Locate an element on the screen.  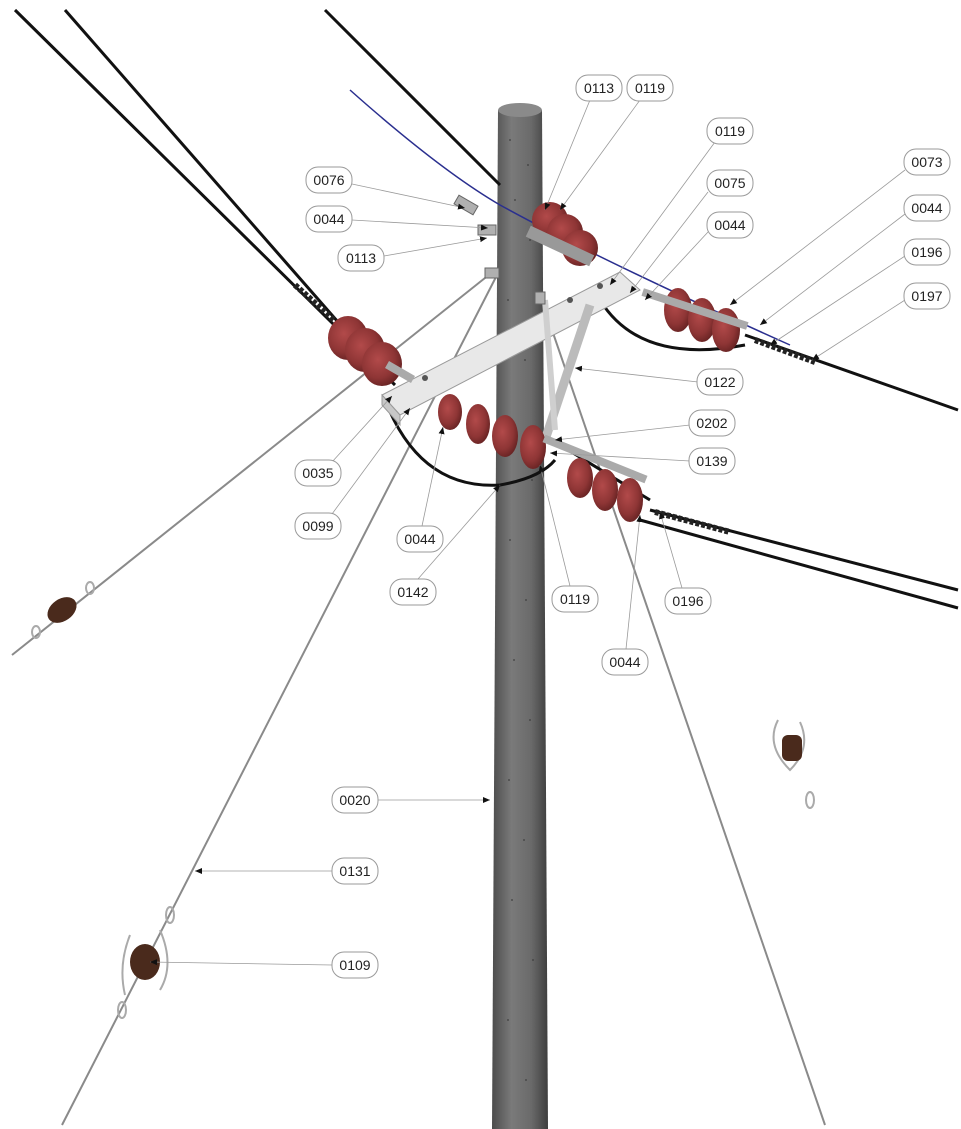
callout-0122: 0122 is located at coordinates (659, 380).